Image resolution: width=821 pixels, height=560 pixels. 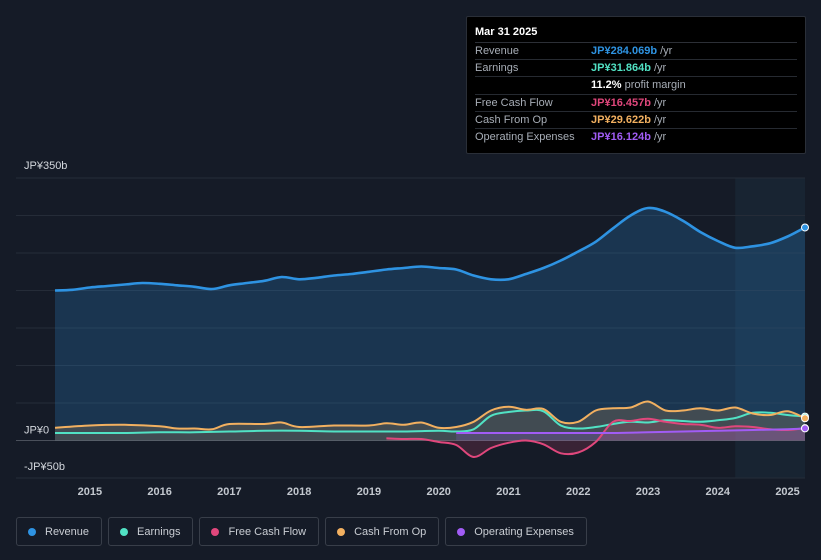 What do you see at coordinates (44, 467) in the screenshot?
I see `y-tick-label: -JP¥50b` at bounding box center [44, 467].